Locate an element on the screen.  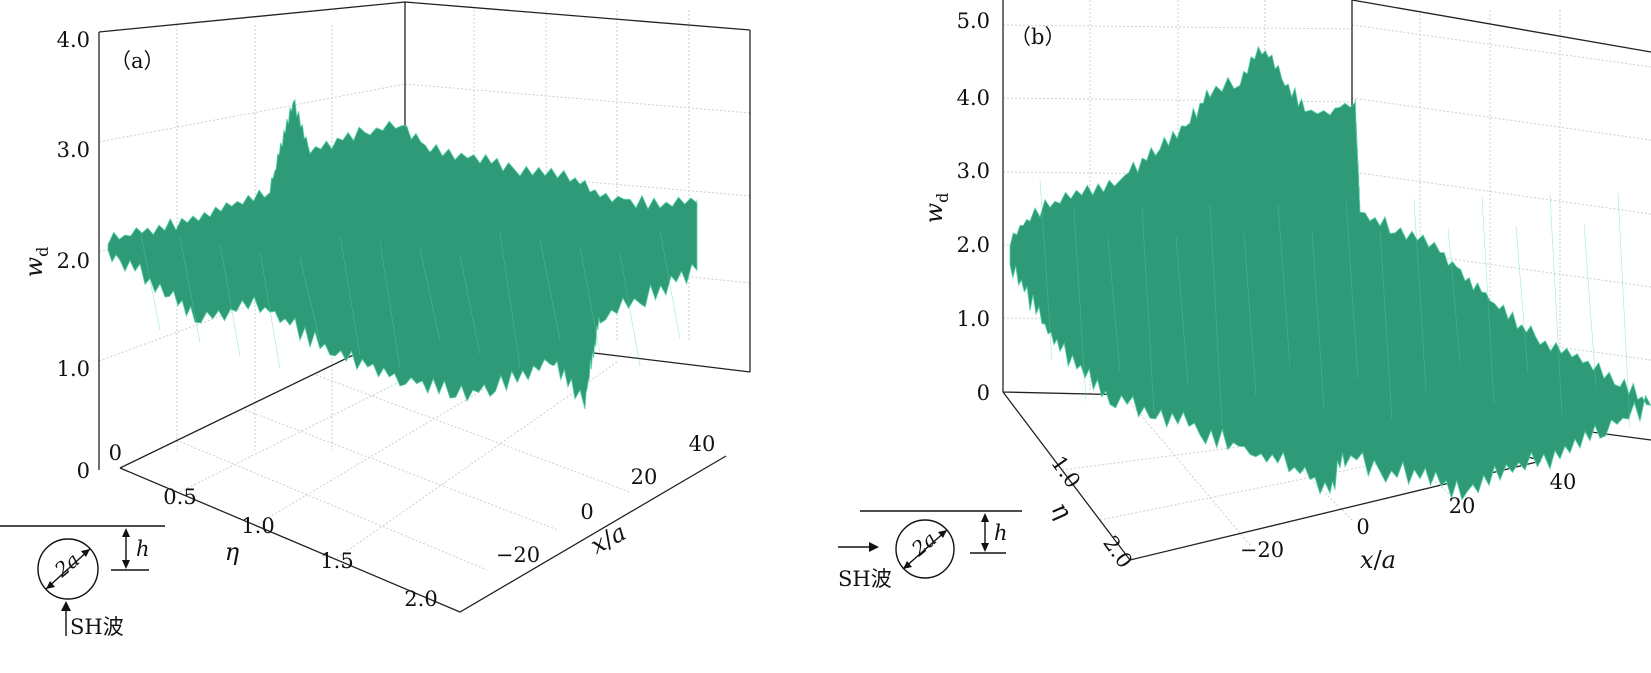
a-x-tick-3: 40 is located at coordinates (702, 444).